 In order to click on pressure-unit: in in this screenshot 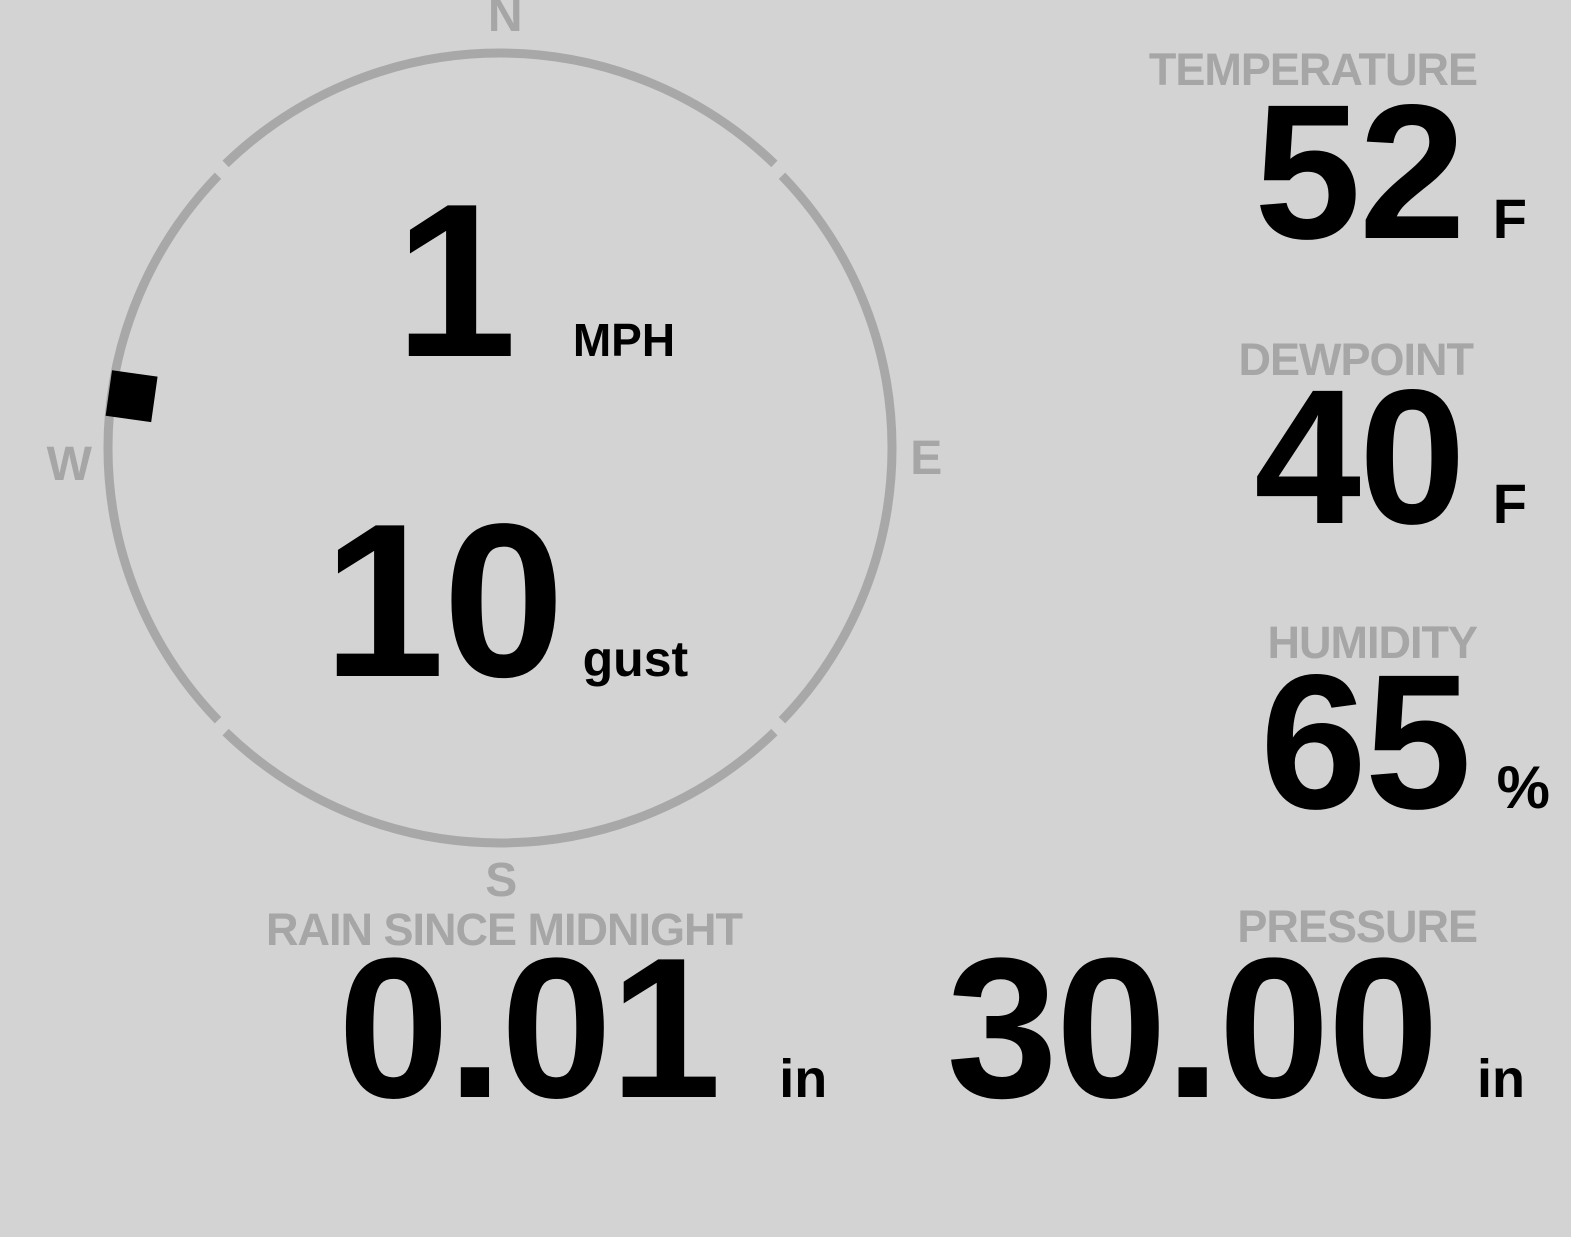, I will do `click(1501, 1079)`.